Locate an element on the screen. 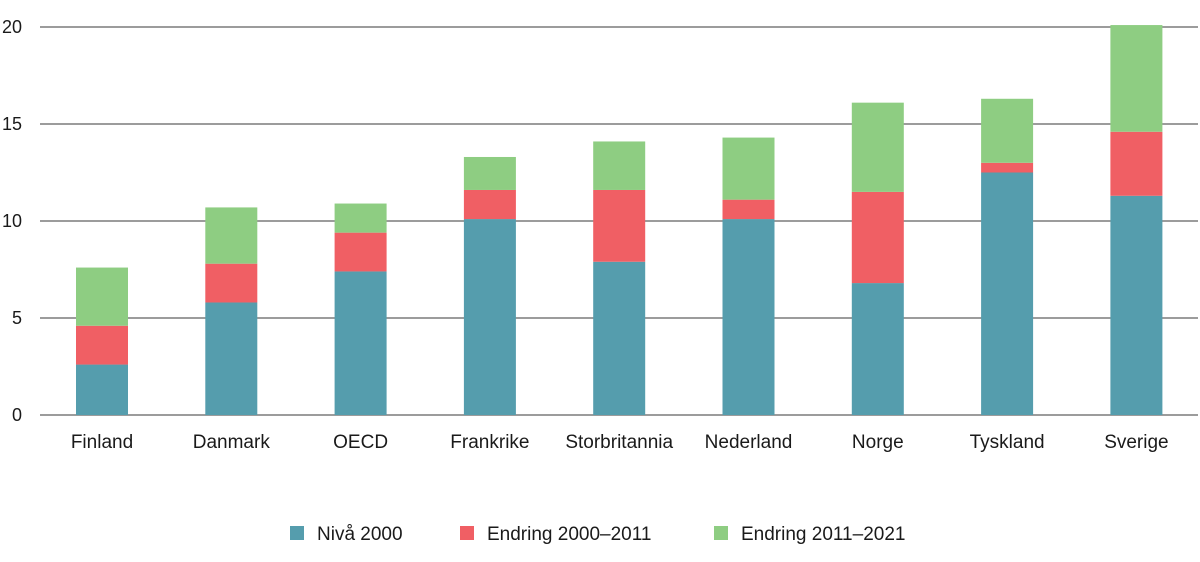 This screenshot has width=1200, height=562. y-axis-ticks: 0 5 10 15 20 is located at coordinates (12, 221).